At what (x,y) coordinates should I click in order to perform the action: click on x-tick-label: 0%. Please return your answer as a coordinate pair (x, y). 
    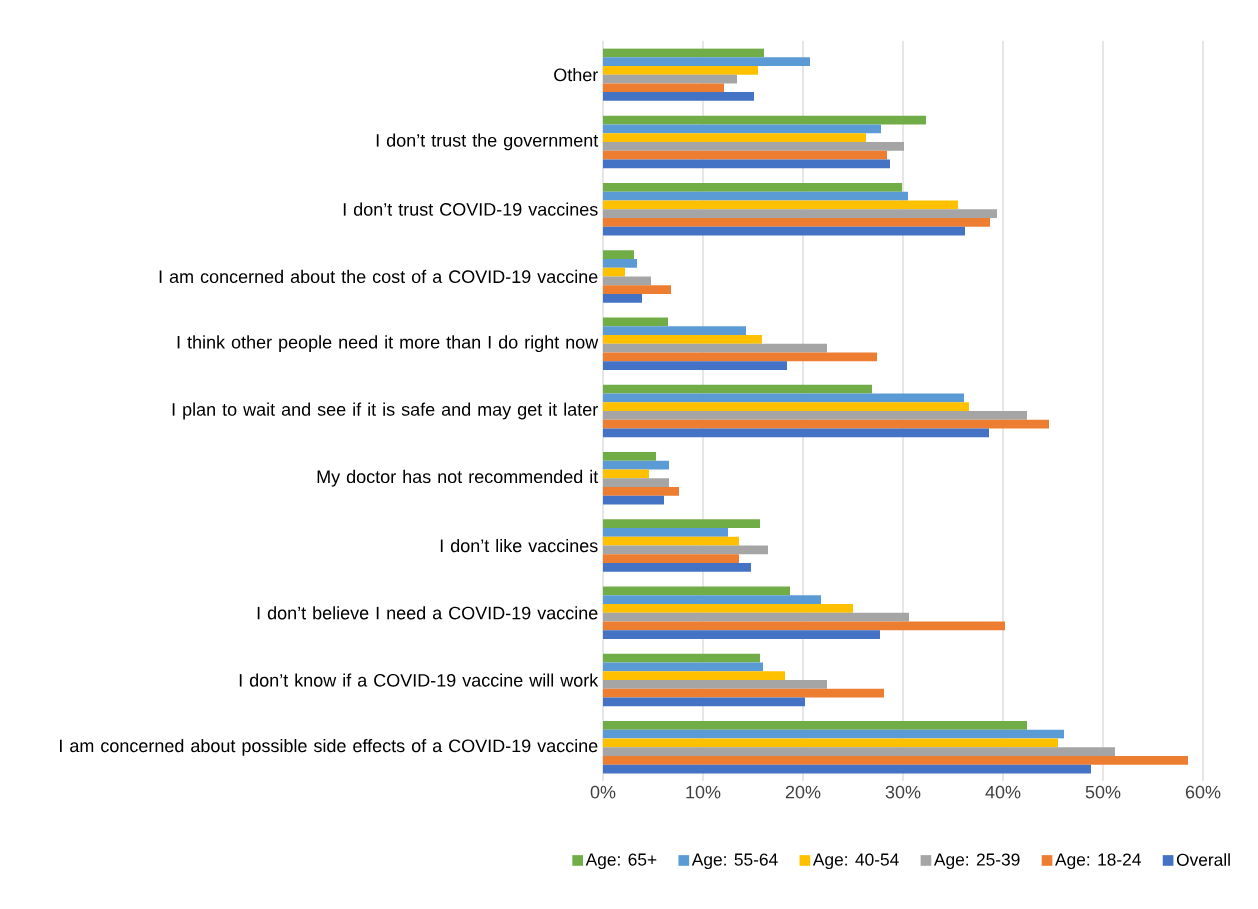
    Looking at the image, I should click on (603, 792).